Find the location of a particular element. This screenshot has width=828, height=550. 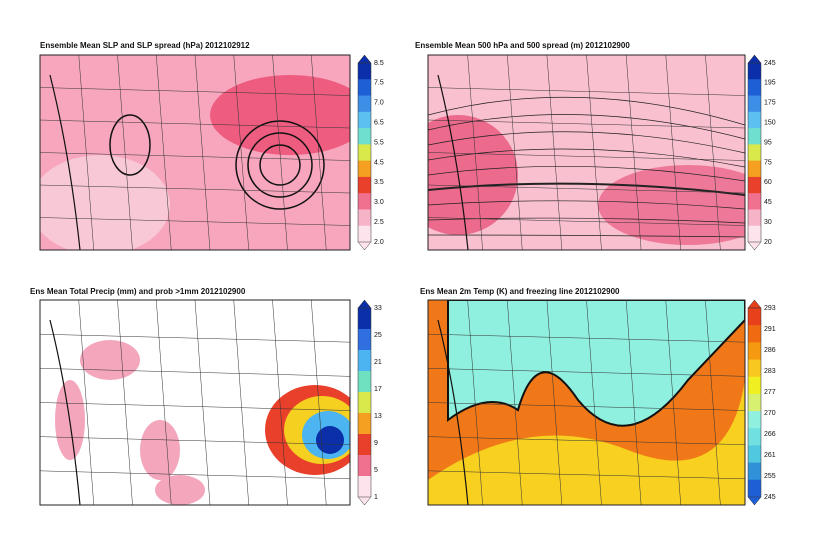

colorbar-label: 277 is located at coordinates (770, 392).